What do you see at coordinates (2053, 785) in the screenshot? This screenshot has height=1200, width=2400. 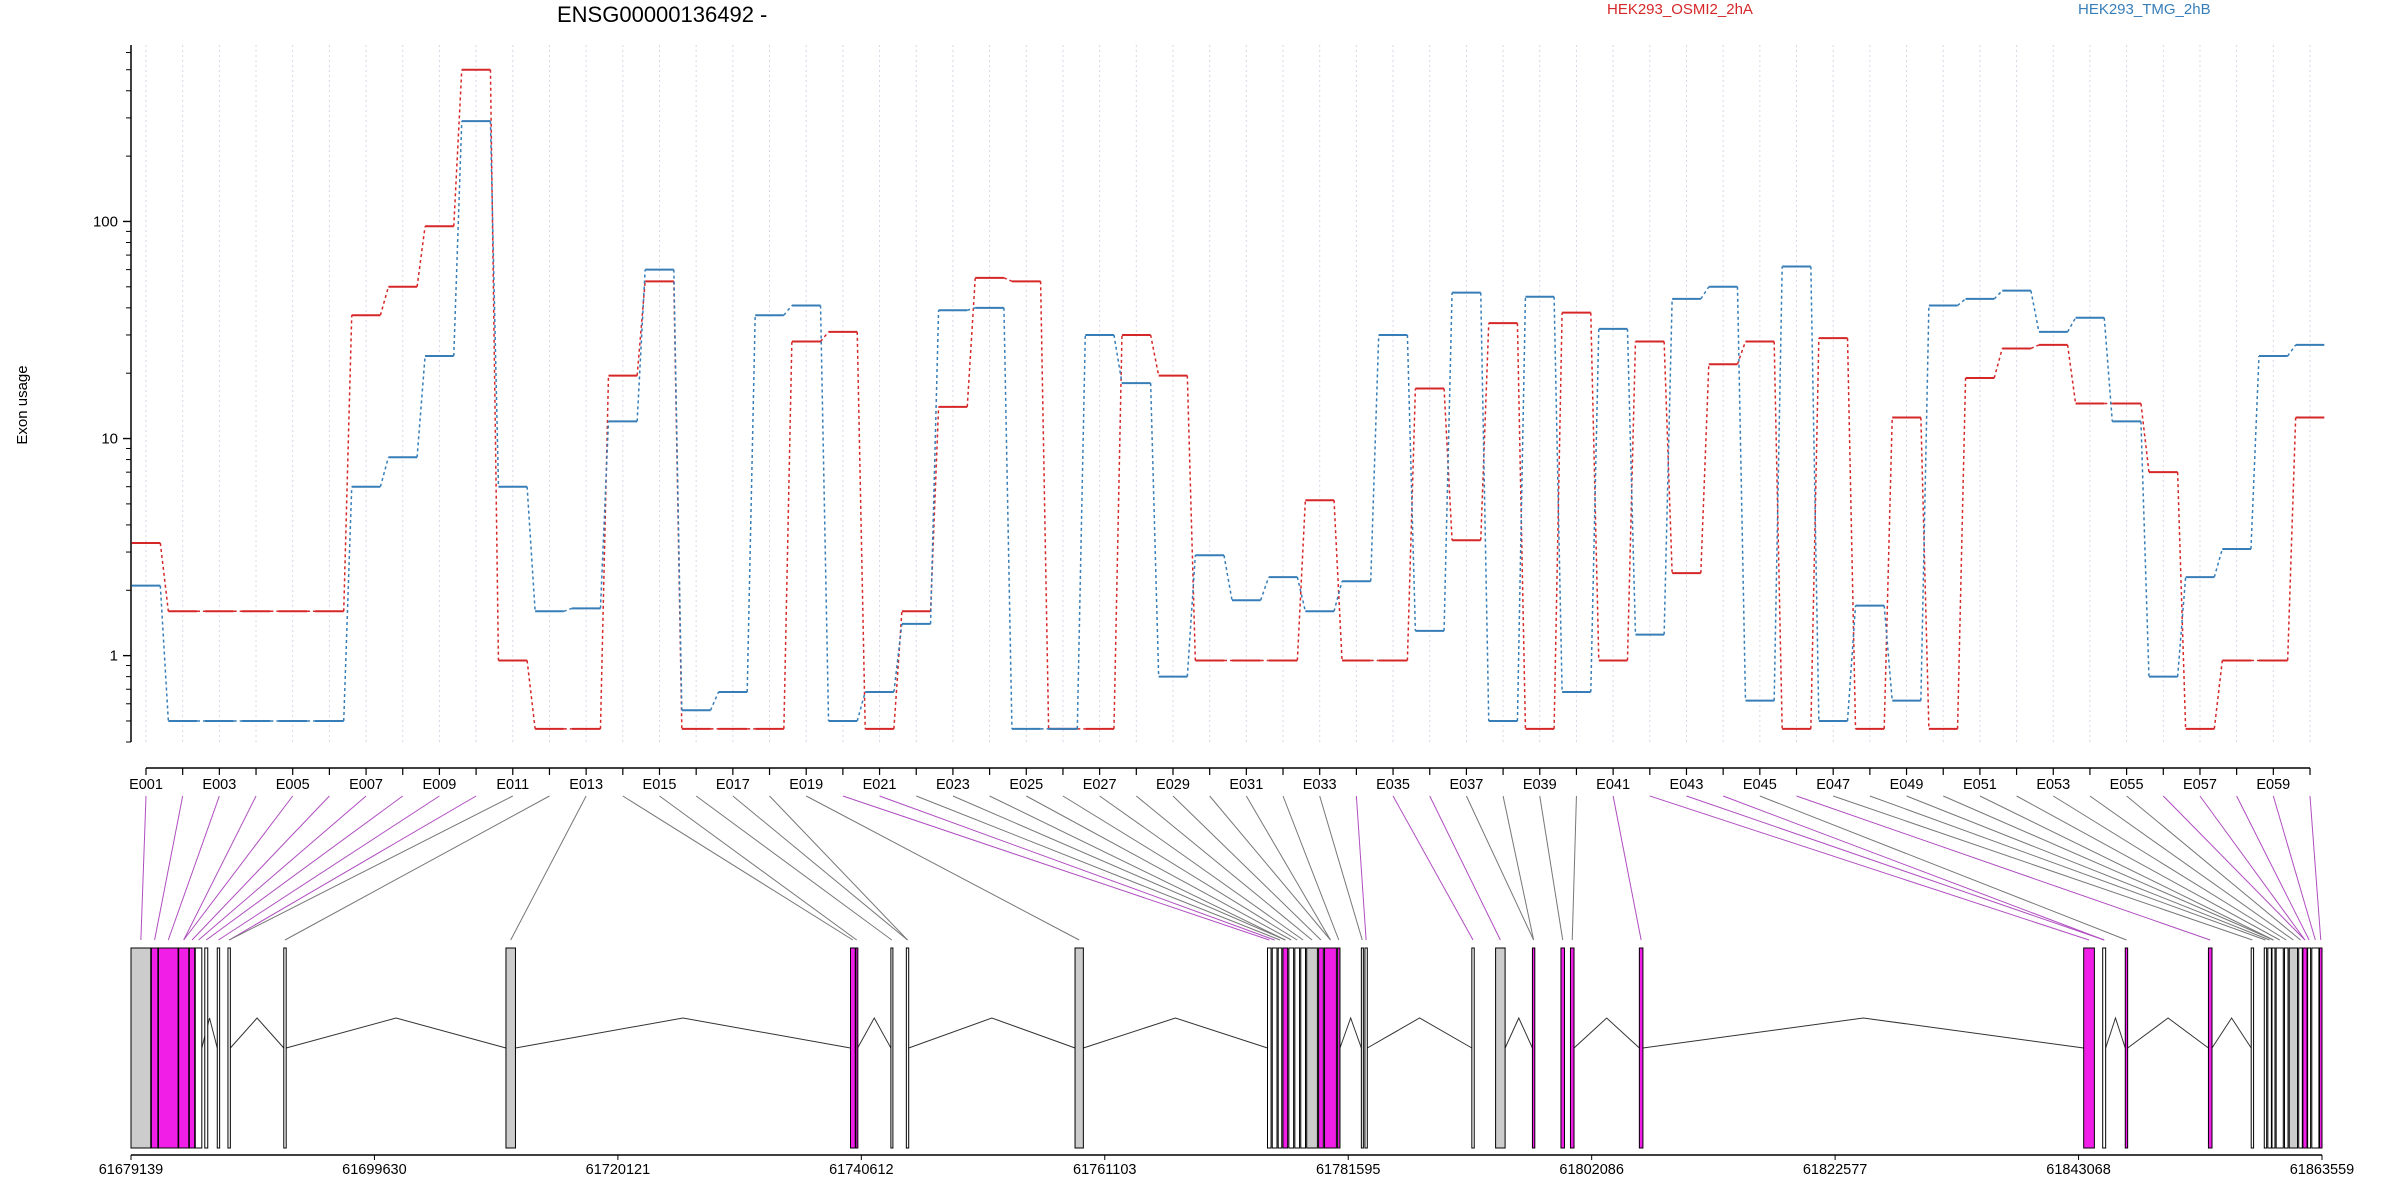 I see `exon-label-E053: E053` at bounding box center [2053, 785].